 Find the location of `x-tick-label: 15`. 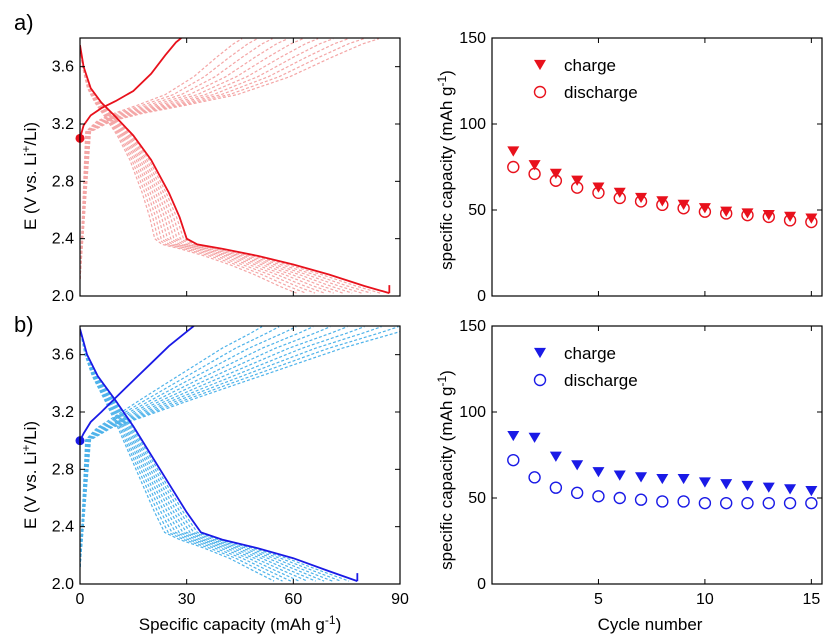

x-tick-label: 15 is located at coordinates (811, 599).